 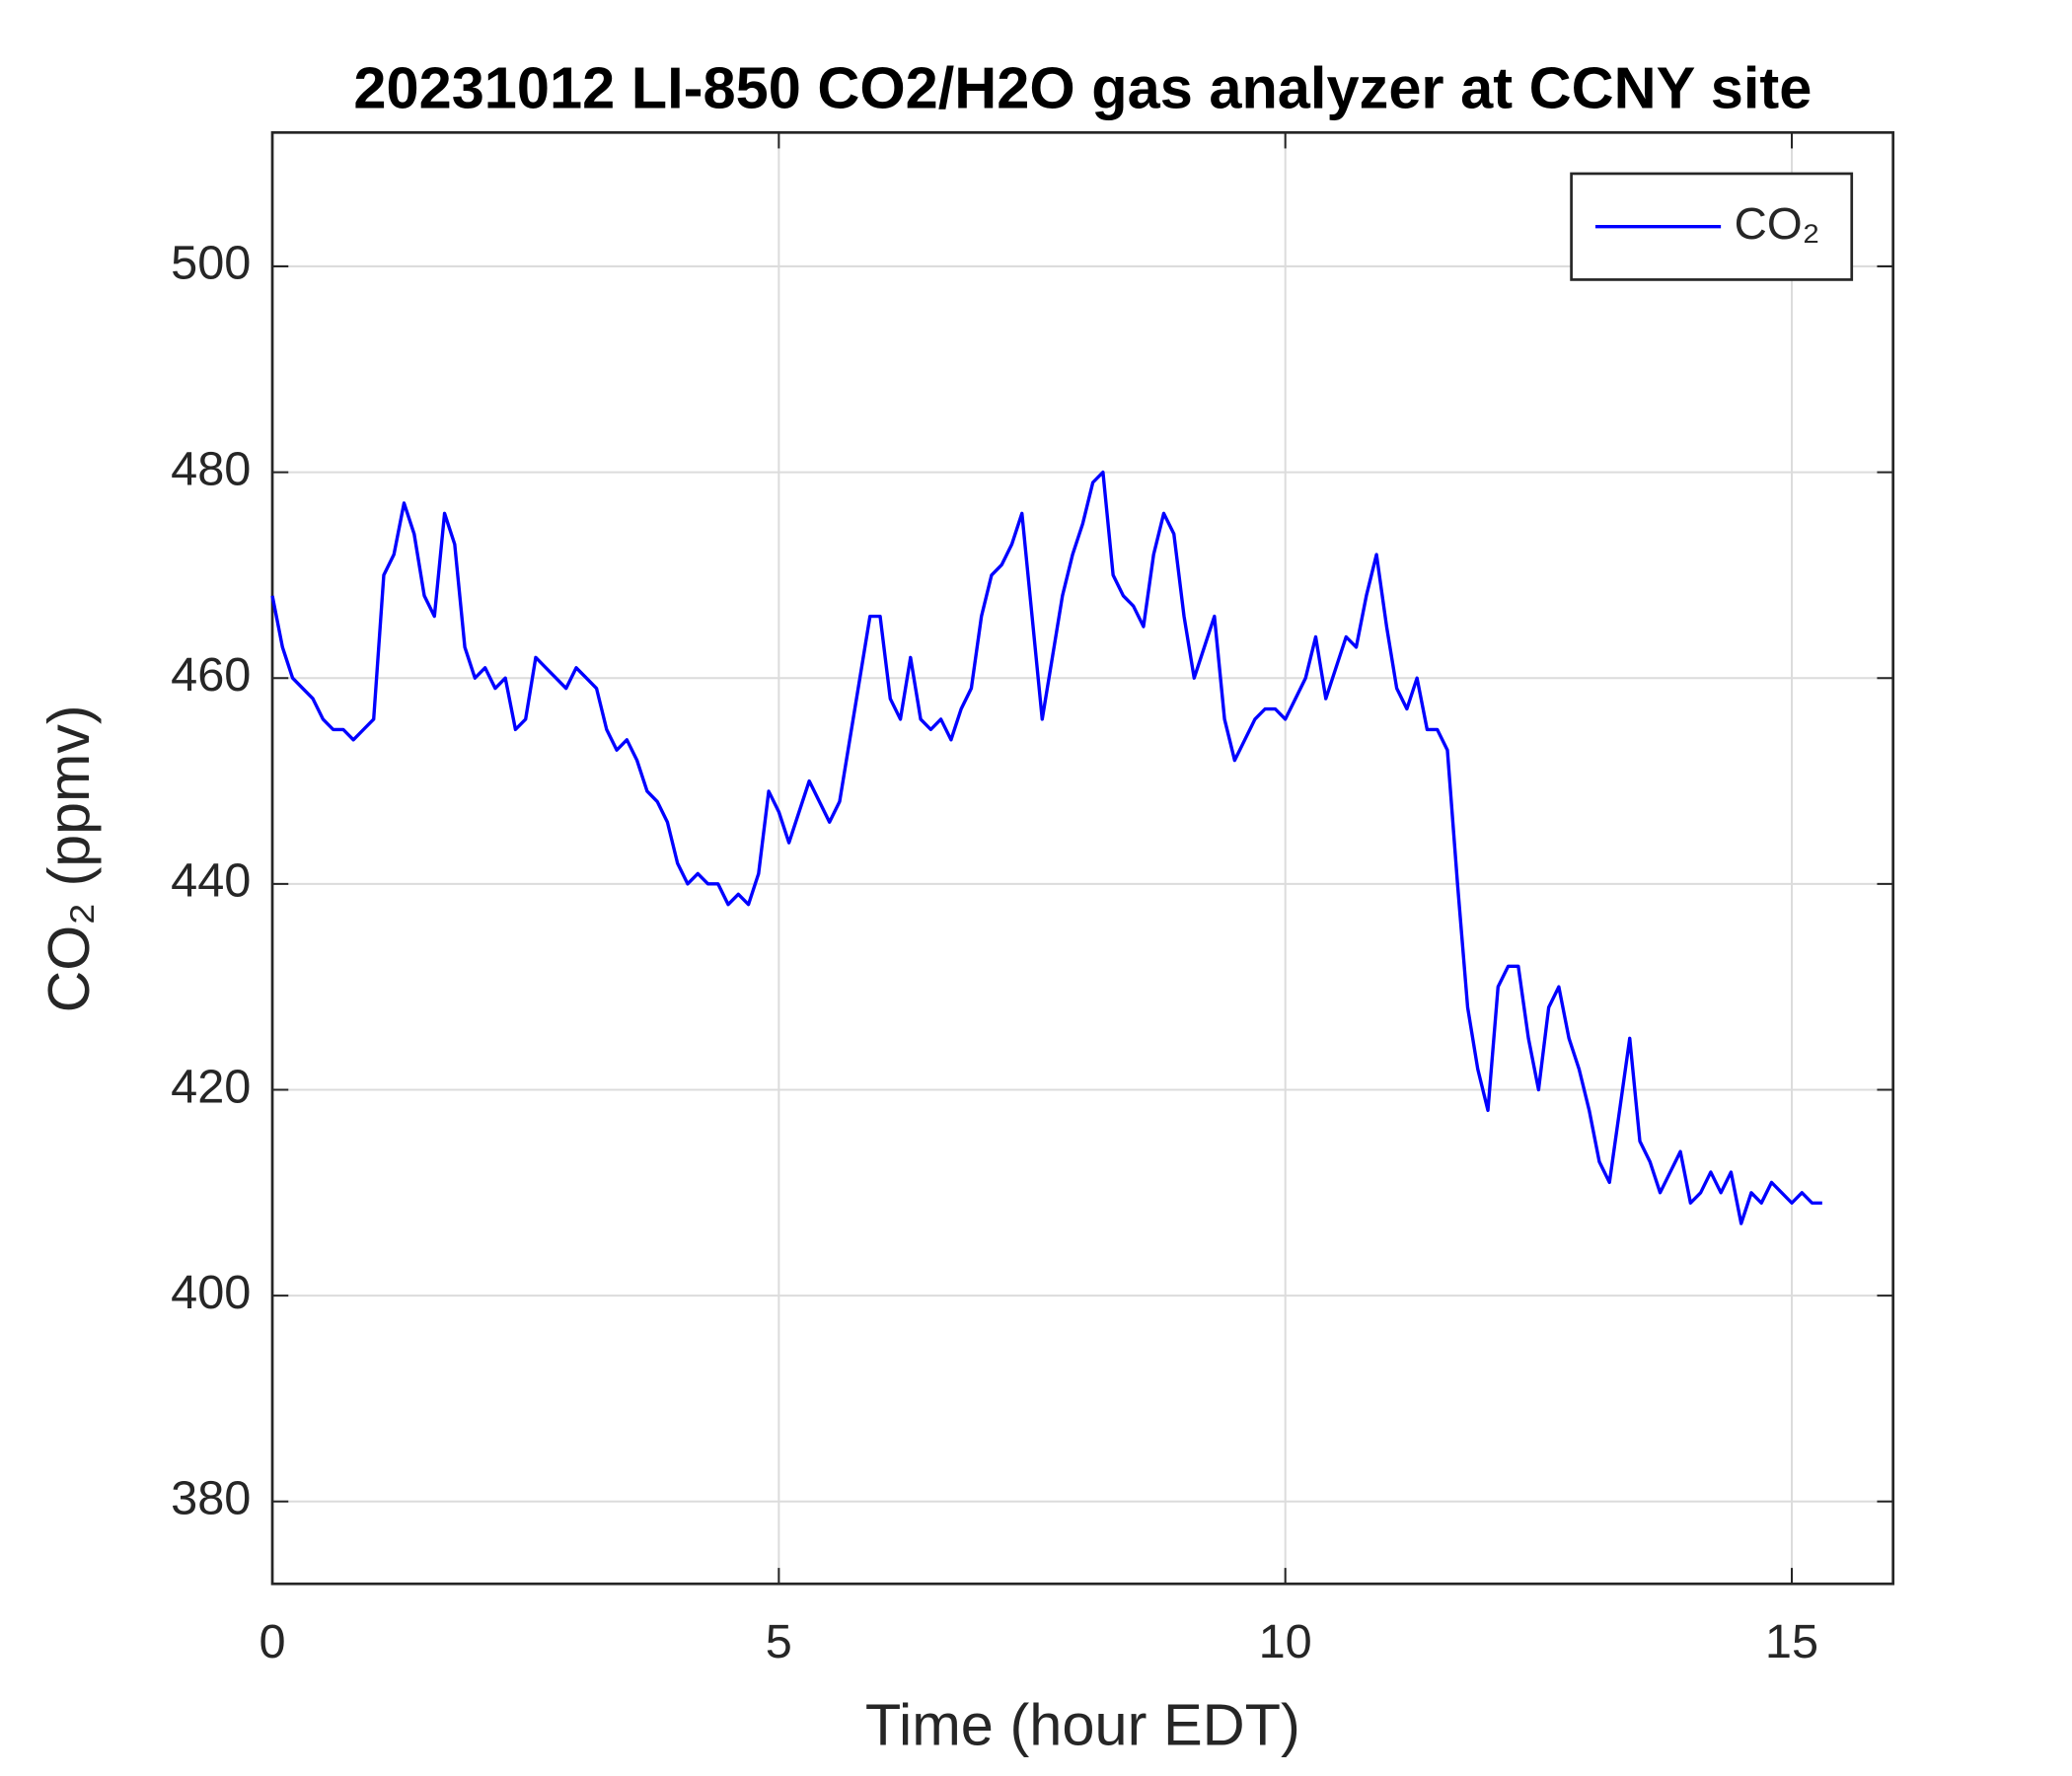 What do you see at coordinates (211, 1086) in the screenshot?
I see `y-tick-label: 420` at bounding box center [211, 1086].